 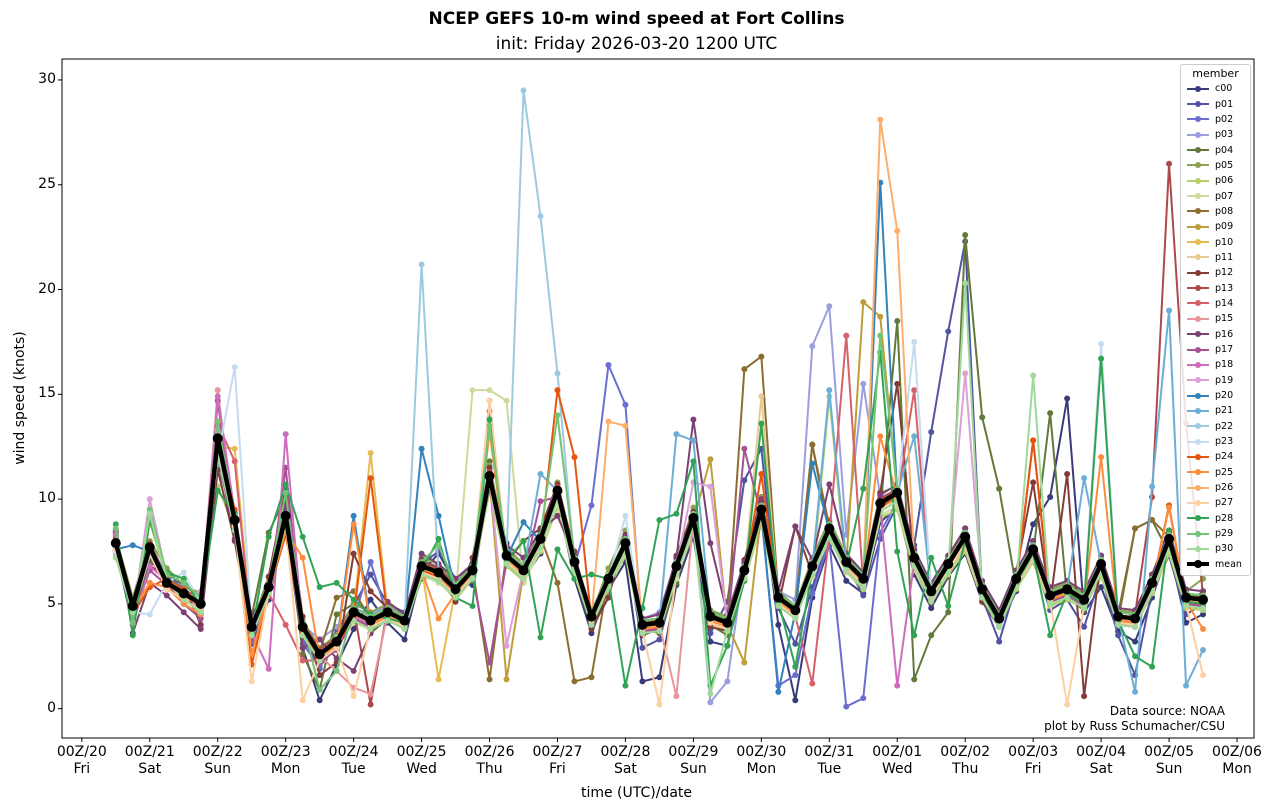 What do you see at coordinates (1101, 761) in the screenshot?
I see `x-tick-label: 00Z/04 Sat` at bounding box center [1101, 761].